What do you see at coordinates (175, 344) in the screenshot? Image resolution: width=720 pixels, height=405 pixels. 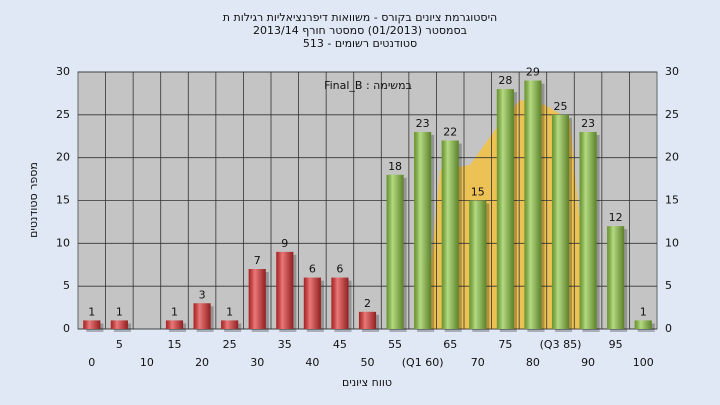 I see `x-tick-label: 15` at bounding box center [175, 344].